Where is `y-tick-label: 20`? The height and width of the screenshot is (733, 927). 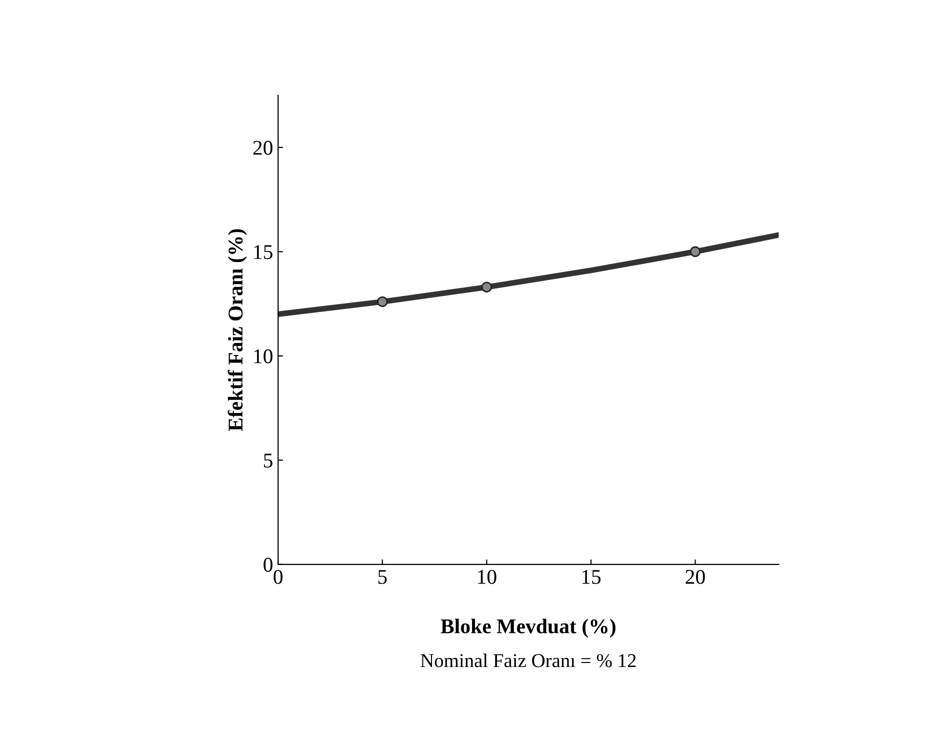 y-tick-label: 20 is located at coordinates (262, 147).